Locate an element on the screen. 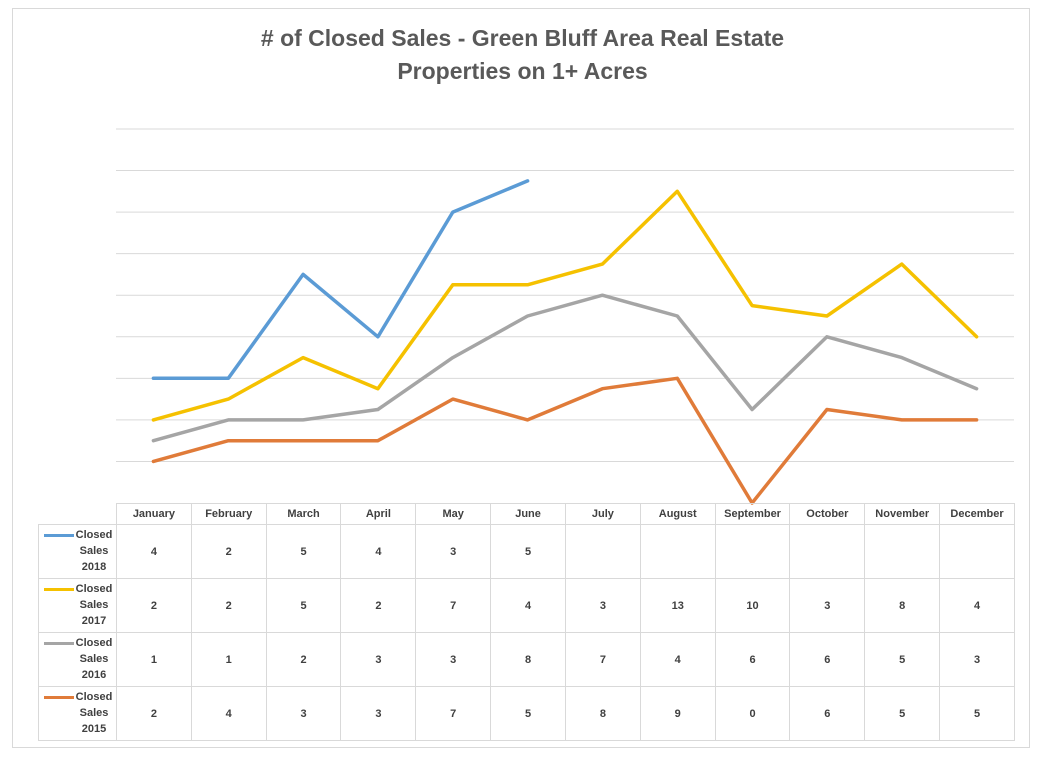 Image resolution: width=1045 pixels, height=757 pixels. month-header: June is located at coordinates (528, 514).